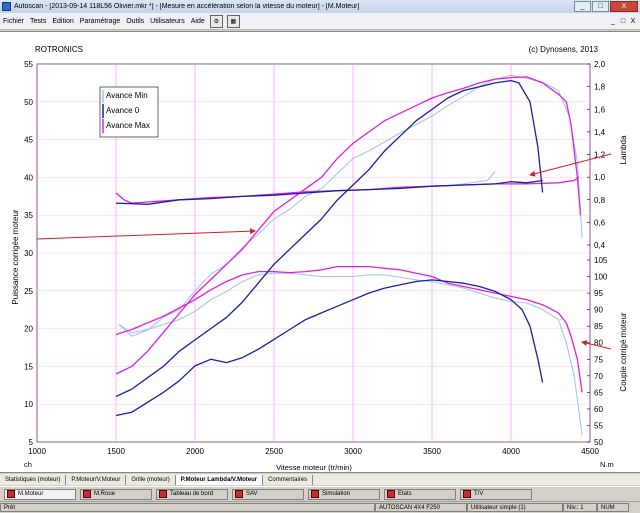 This screenshot has width=640, height=513. What do you see at coordinates (598, 409) in the screenshot?
I see `torque-tick-label: 60` at bounding box center [598, 409].